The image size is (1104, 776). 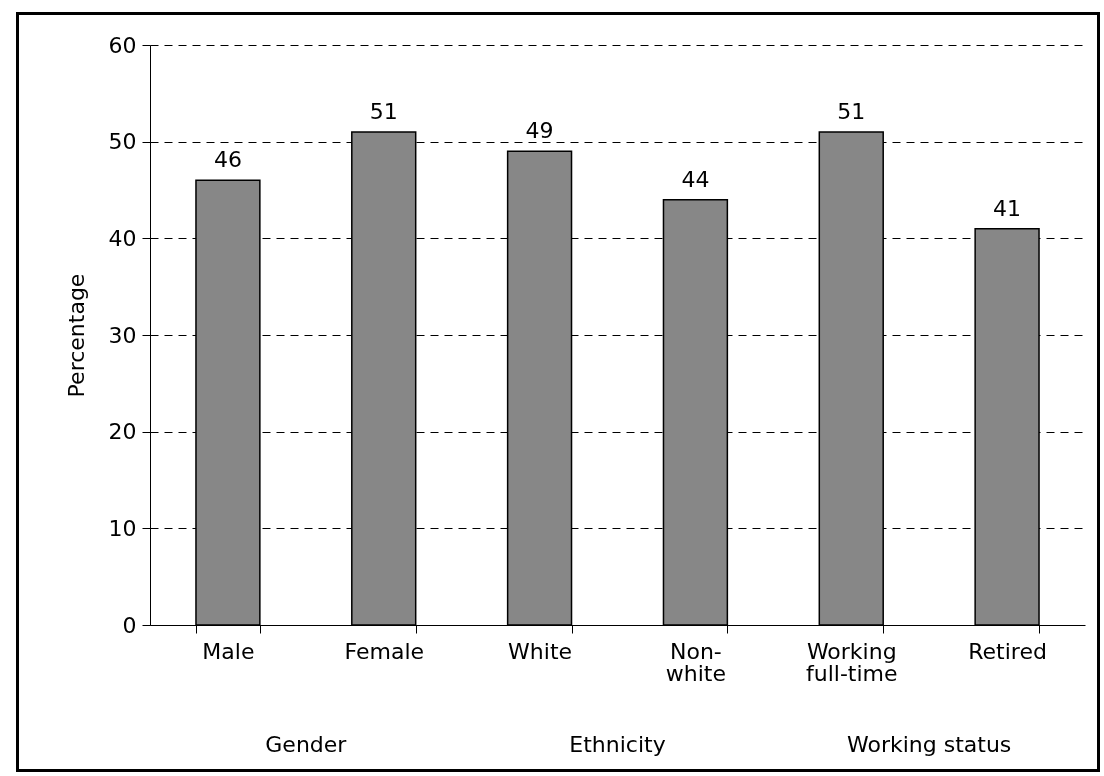 What do you see at coordinates (1007, 651) in the screenshot?
I see `x-tick-label: Retired` at bounding box center [1007, 651].